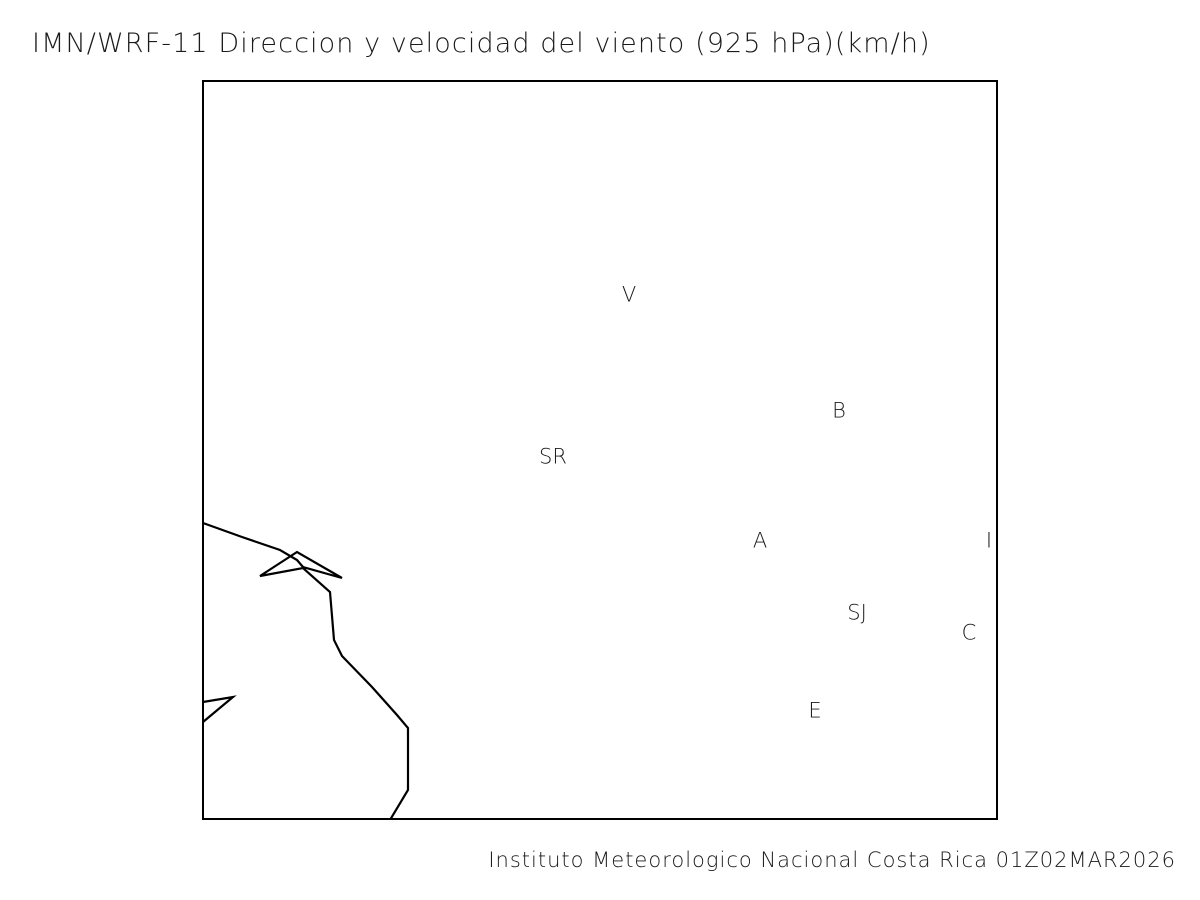 This screenshot has height=900, width=1200. Describe the element at coordinates (815, 710) in the screenshot. I see `station-label-e: E` at that location.